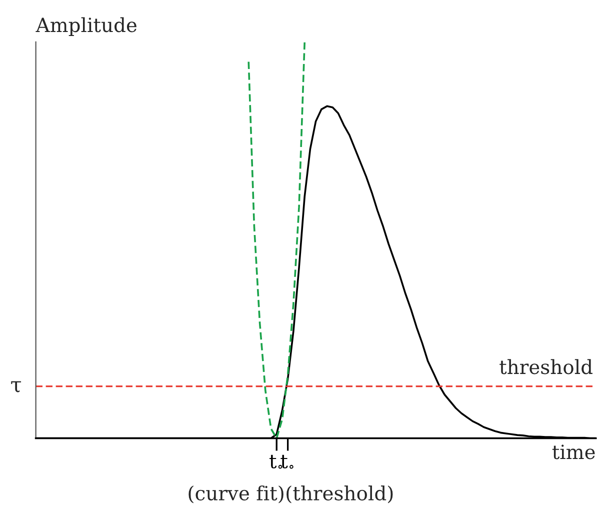 The image size is (597, 518). I want to click on y-axis-title: Amplitude, so click(86, 26).